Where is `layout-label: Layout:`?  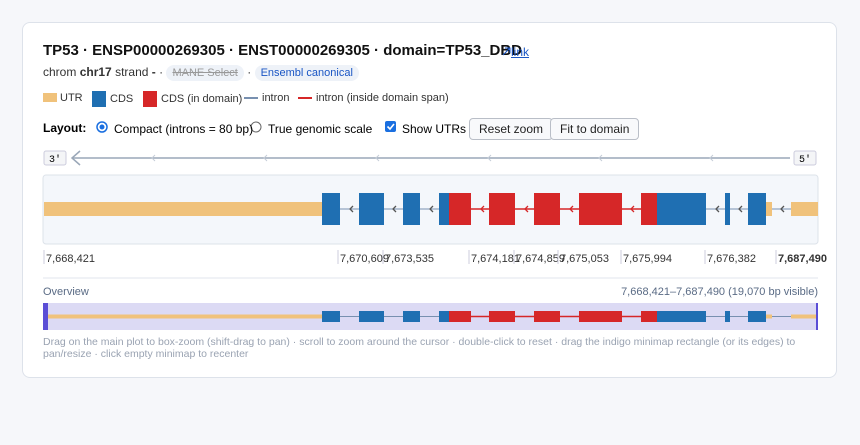 layout-label: Layout: is located at coordinates (65, 128).